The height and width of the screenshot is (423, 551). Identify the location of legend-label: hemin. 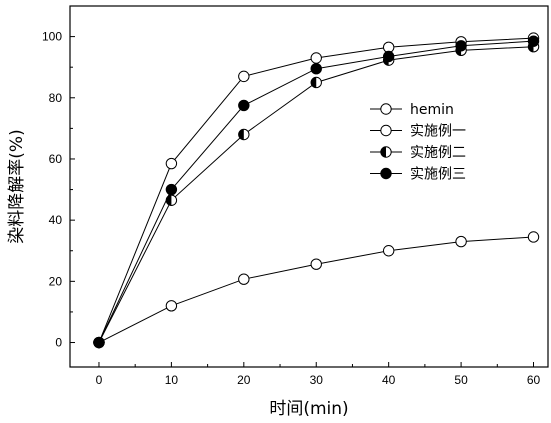
(432, 110).